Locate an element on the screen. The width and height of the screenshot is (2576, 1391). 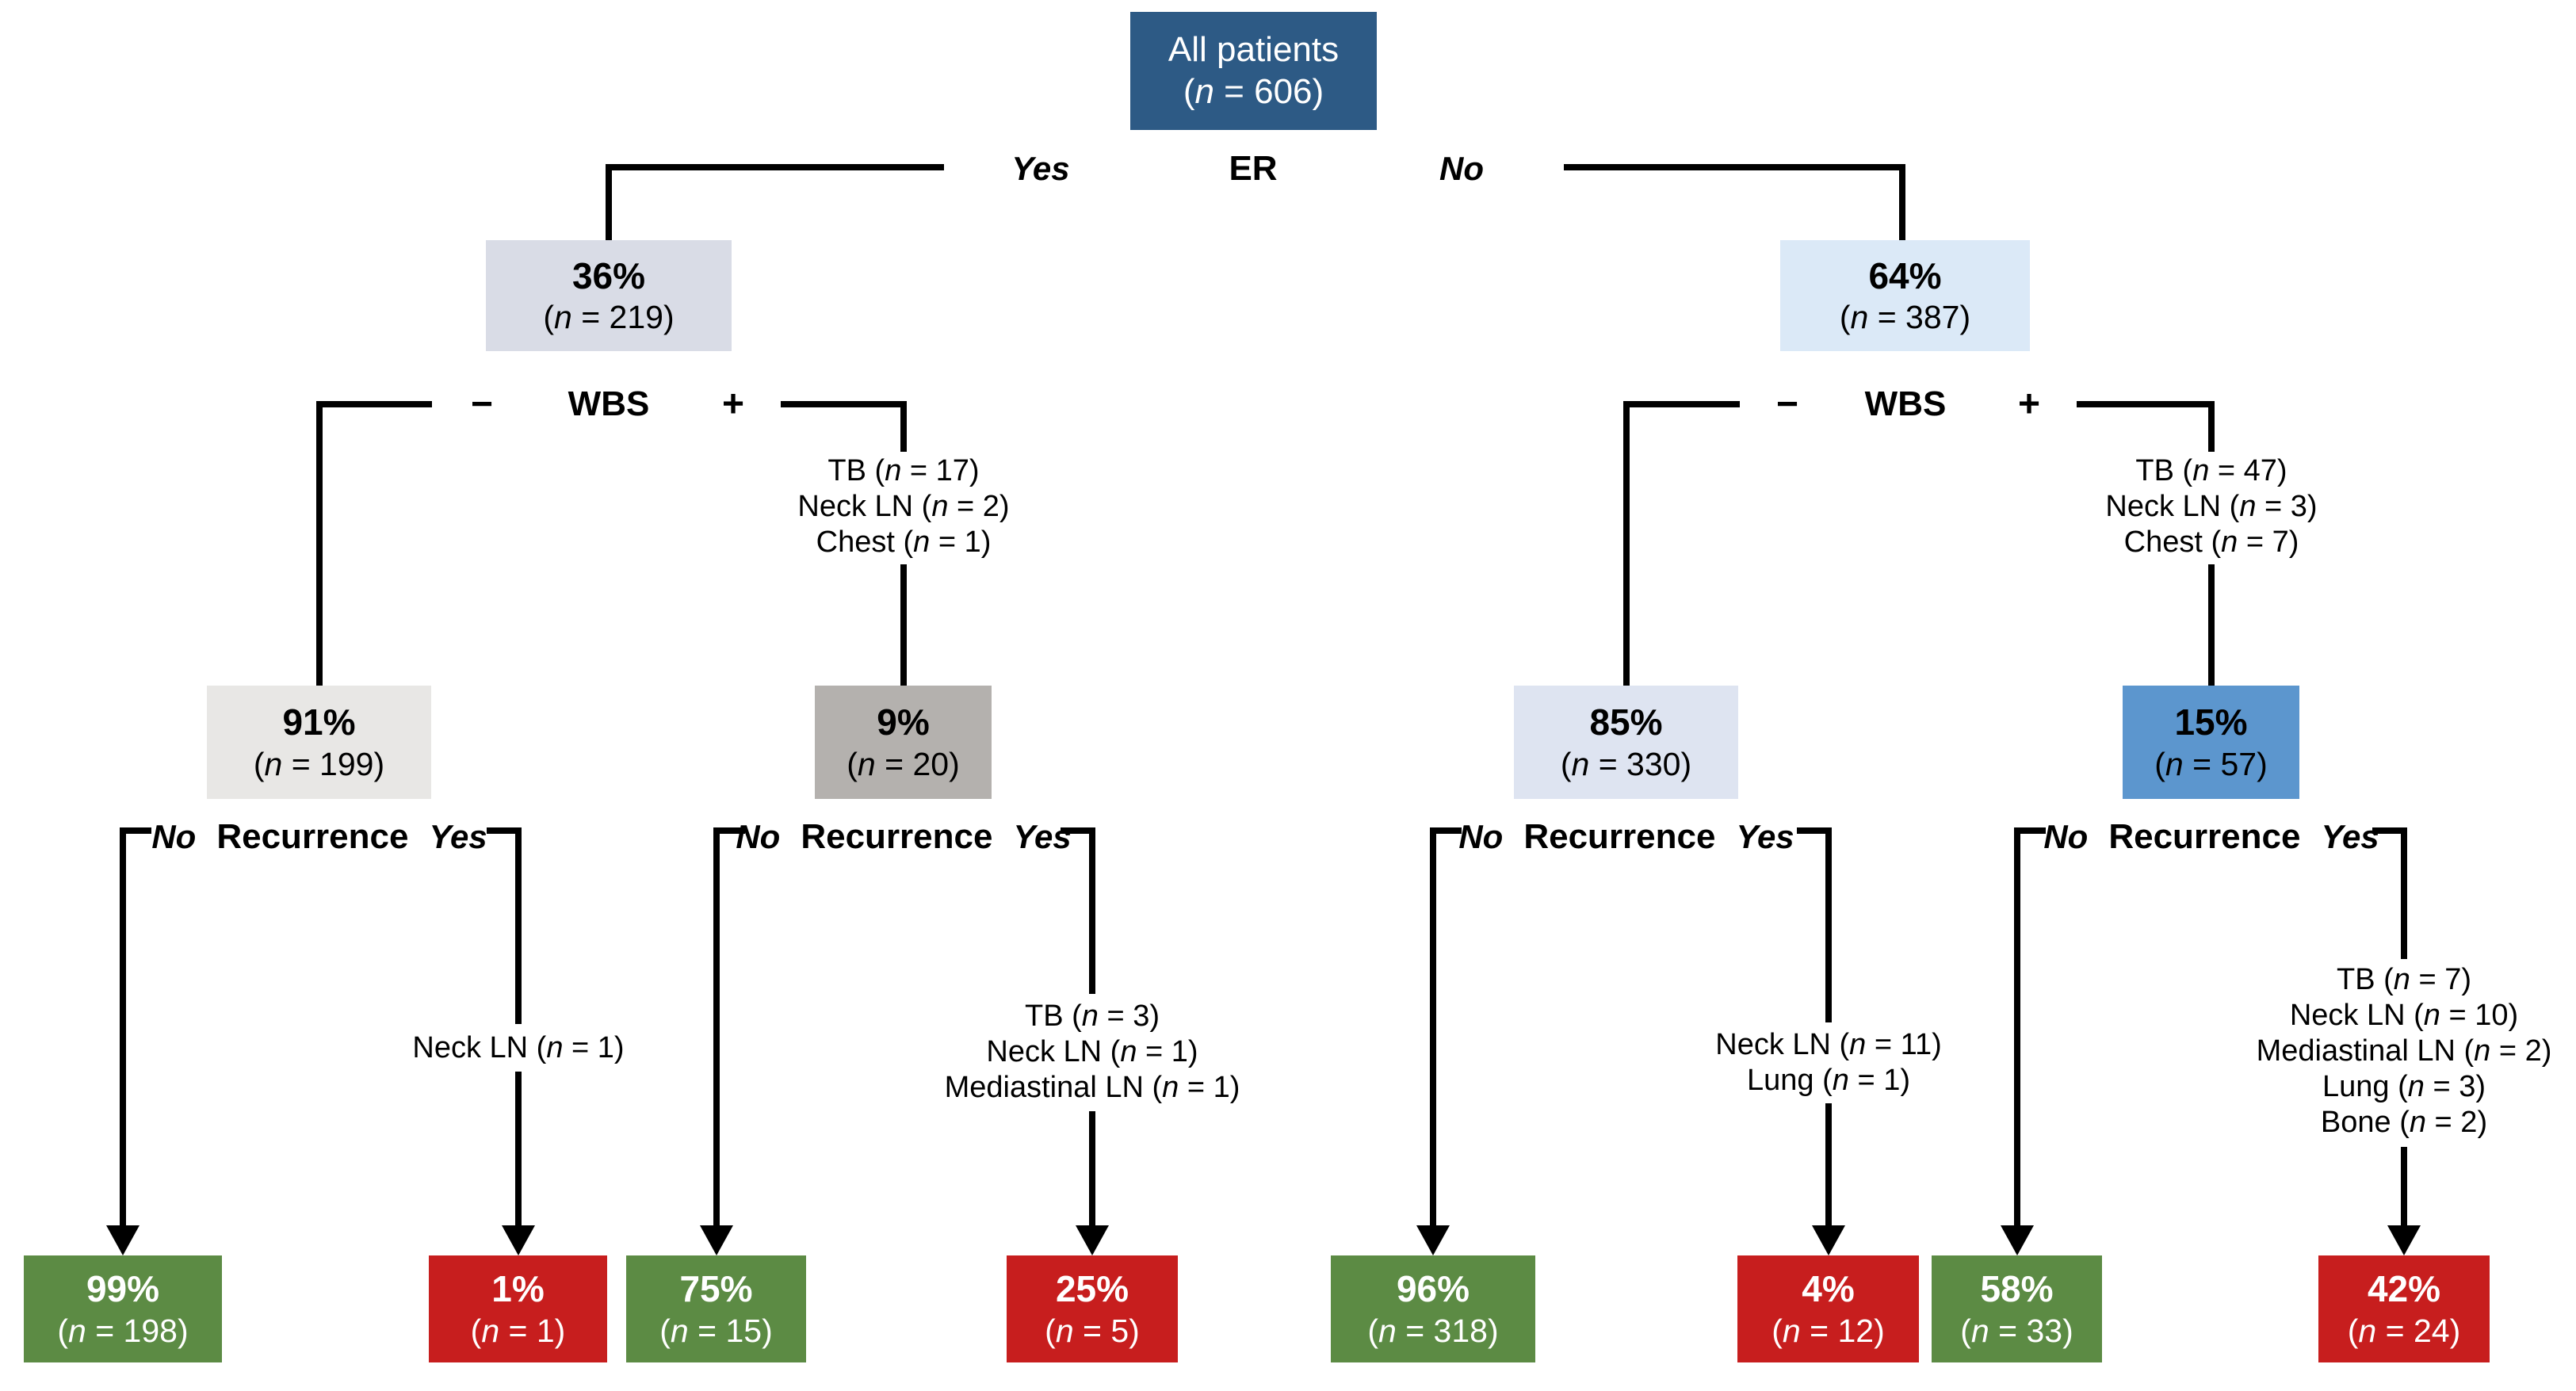
rec3-yes-line-lower is located at coordinates (1829, 1166).